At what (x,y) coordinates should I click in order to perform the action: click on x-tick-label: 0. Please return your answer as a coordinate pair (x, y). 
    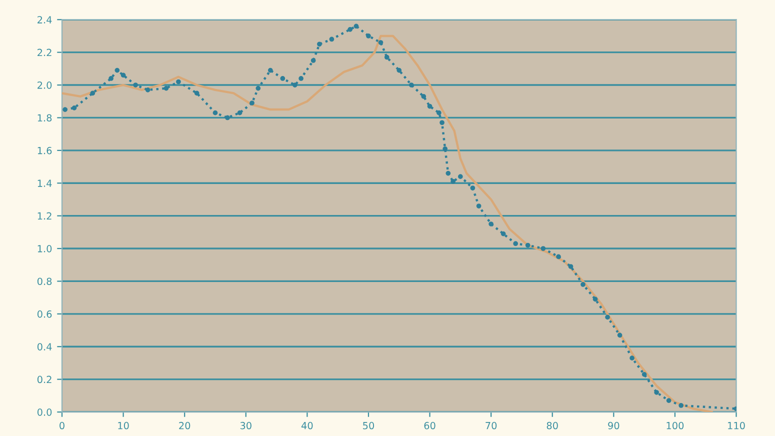
    Looking at the image, I should click on (62, 426).